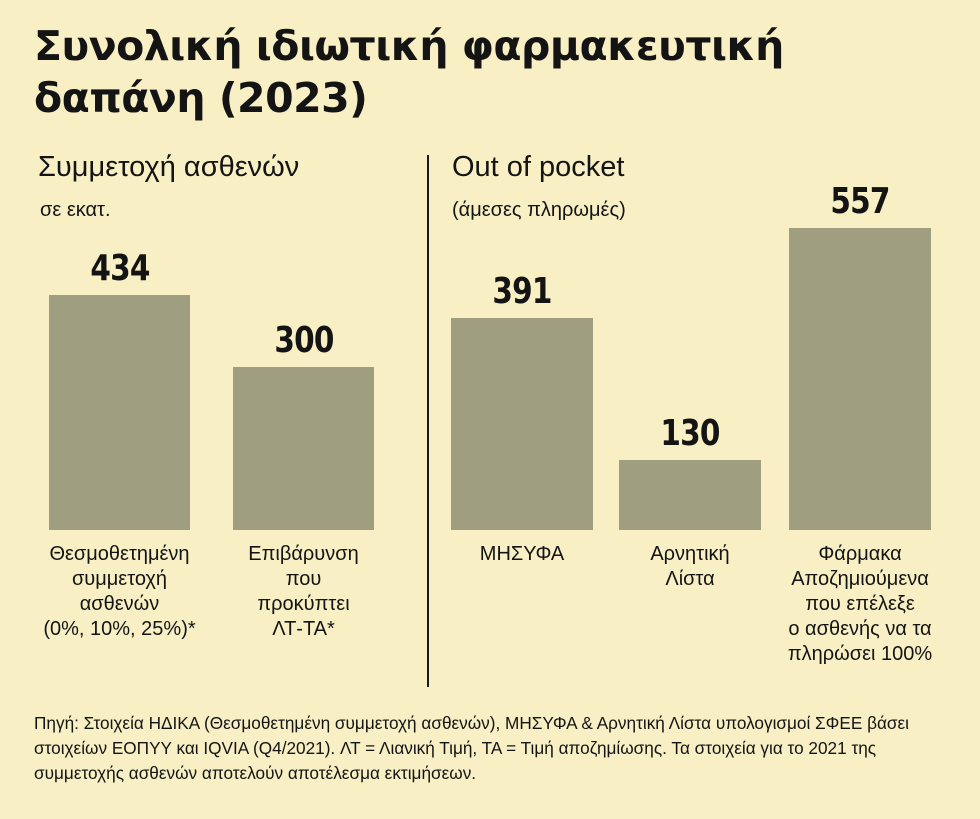 Image resolution: width=980 pixels, height=819 pixels. I want to click on category-label: ΜΗΣΥΦΑ, so click(522, 554).